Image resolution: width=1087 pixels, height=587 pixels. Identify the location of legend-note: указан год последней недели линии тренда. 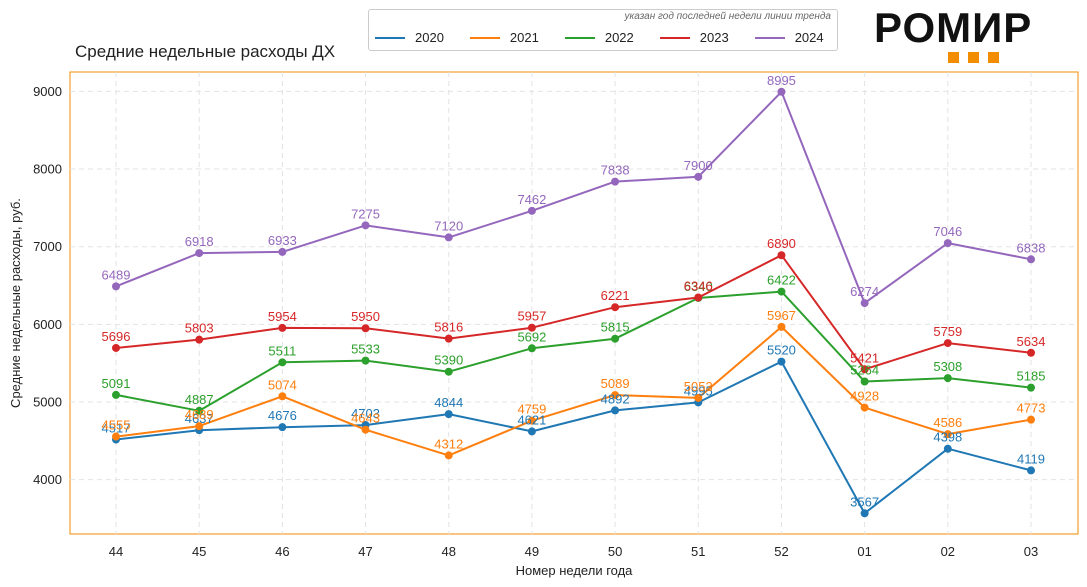
(727, 16).